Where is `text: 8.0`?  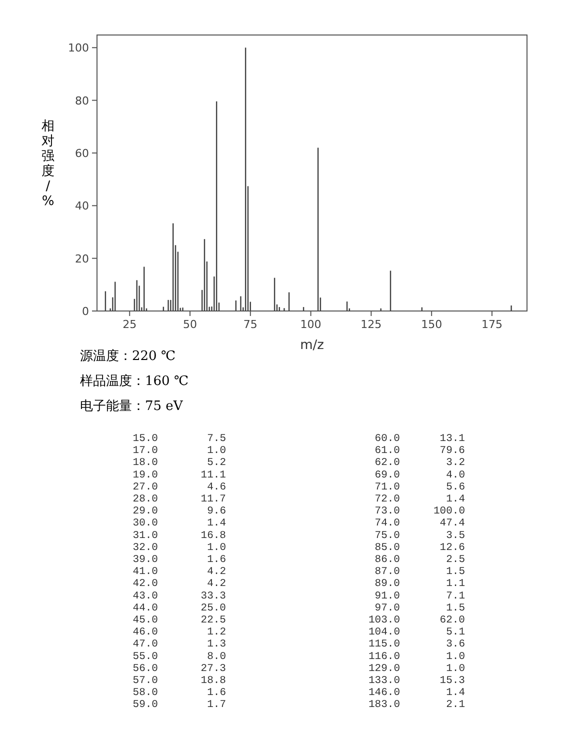
text: 8.0 is located at coordinates (216, 656).